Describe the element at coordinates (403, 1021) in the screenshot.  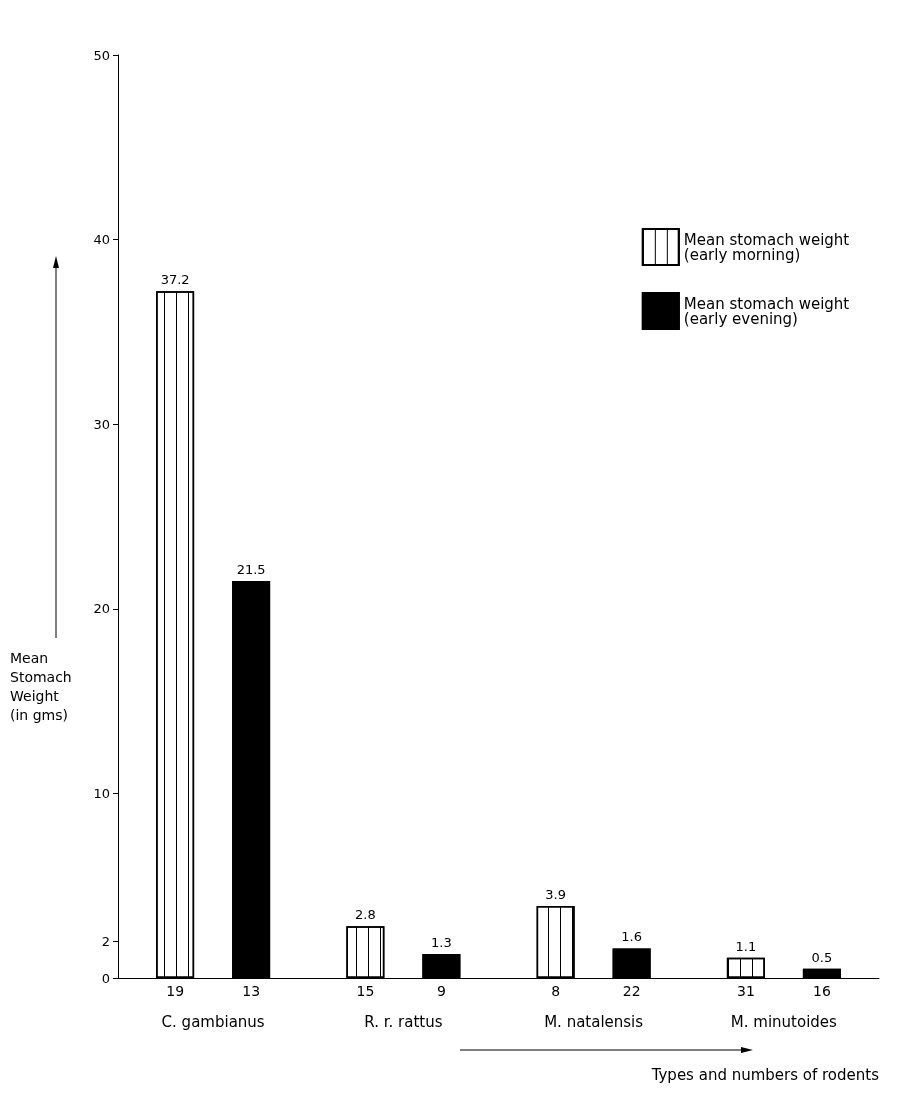
I see `x-tick-label: R. r. rattus` at that location.